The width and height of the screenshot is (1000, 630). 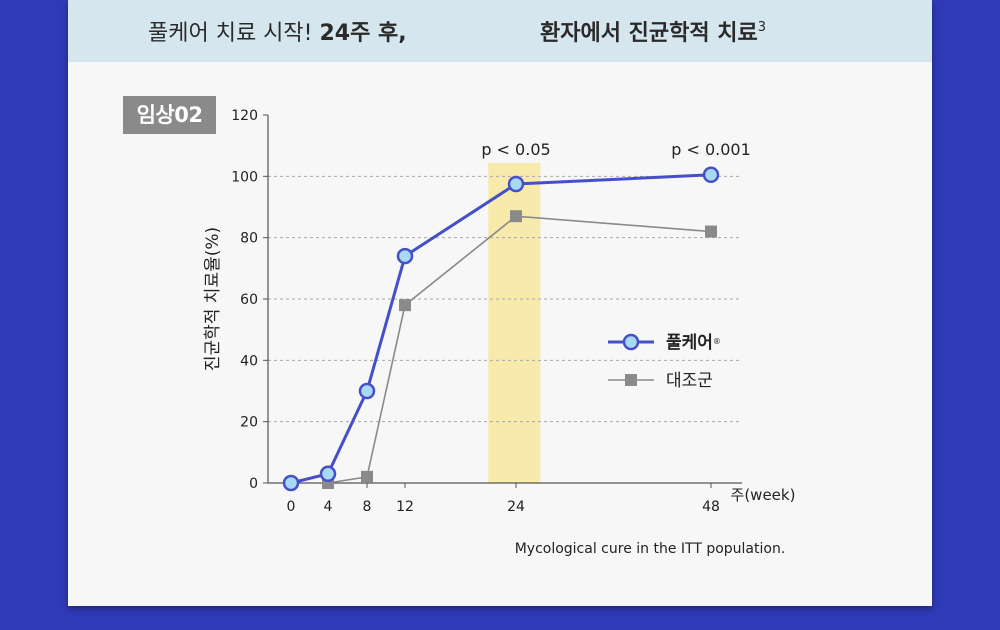 What do you see at coordinates (249, 361) in the screenshot?
I see `y-tick-label: 40` at bounding box center [249, 361].